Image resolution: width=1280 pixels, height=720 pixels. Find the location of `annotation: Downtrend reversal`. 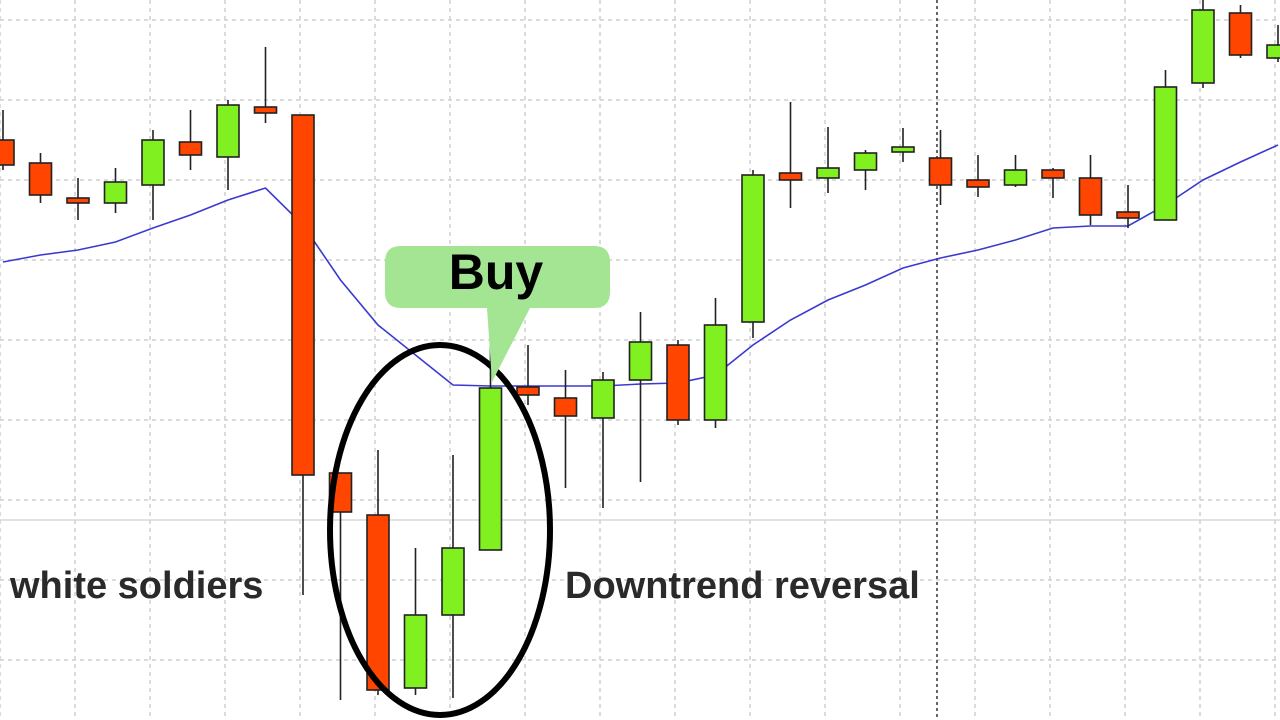

annotation: Downtrend reversal is located at coordinates (742, 586).